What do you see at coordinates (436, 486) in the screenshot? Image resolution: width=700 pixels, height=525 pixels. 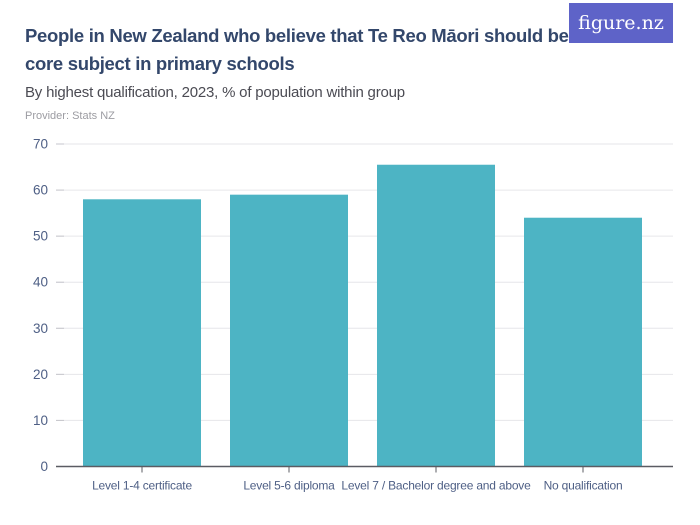 I see `x-tick-label: Level 7 / Bachelor degree and above` at bounding box center [436, 486].